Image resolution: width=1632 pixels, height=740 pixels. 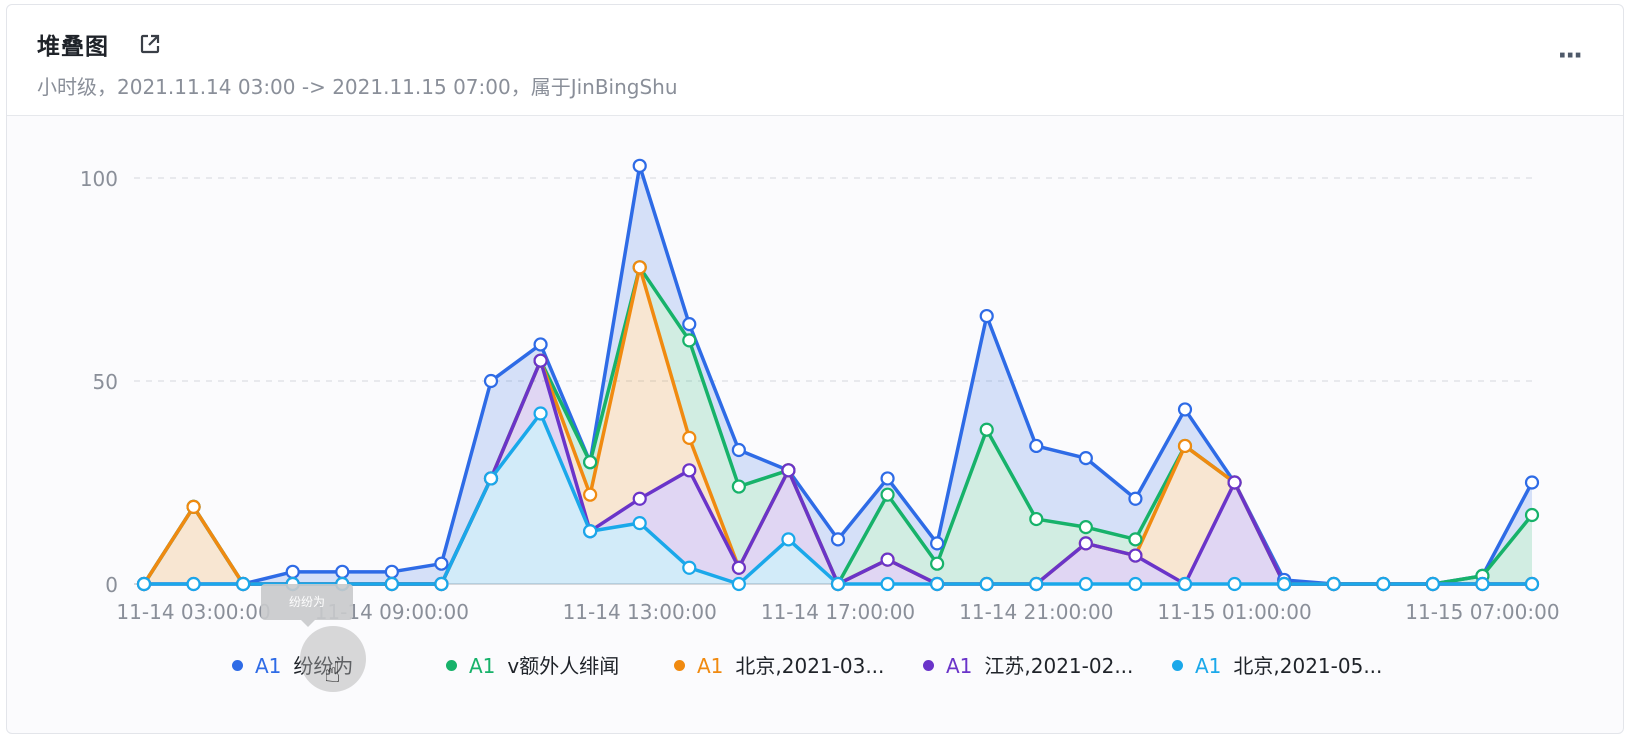 What do you see at coordinates (1570, 56) in the screenshot?
I see `more-menu-button: ···` at bounding box center [1570, 56].